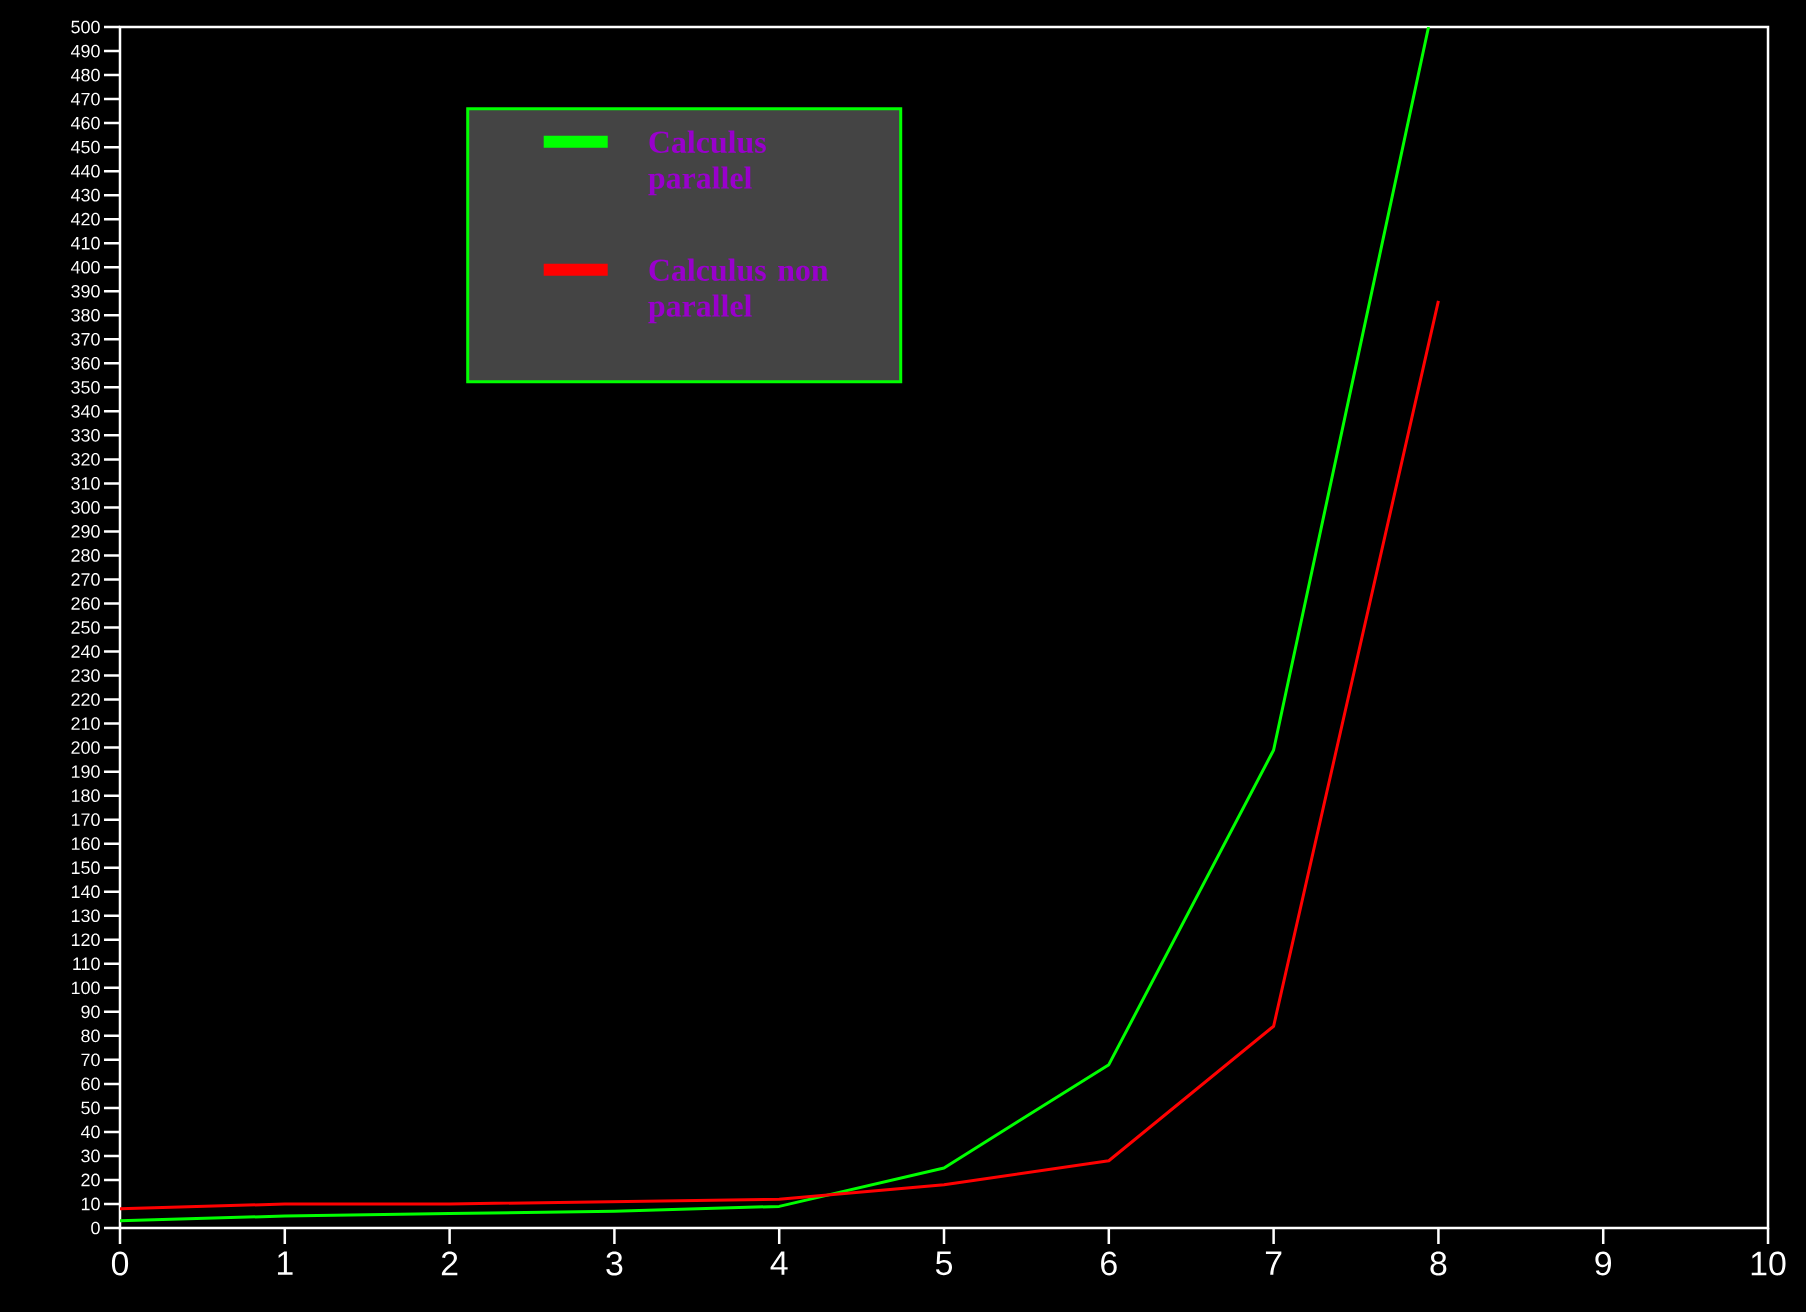  What do you see at coordinates (90, 1204) in the screenshot?
I see `y-tick-label: 10` at bounding box center [90, 1204].